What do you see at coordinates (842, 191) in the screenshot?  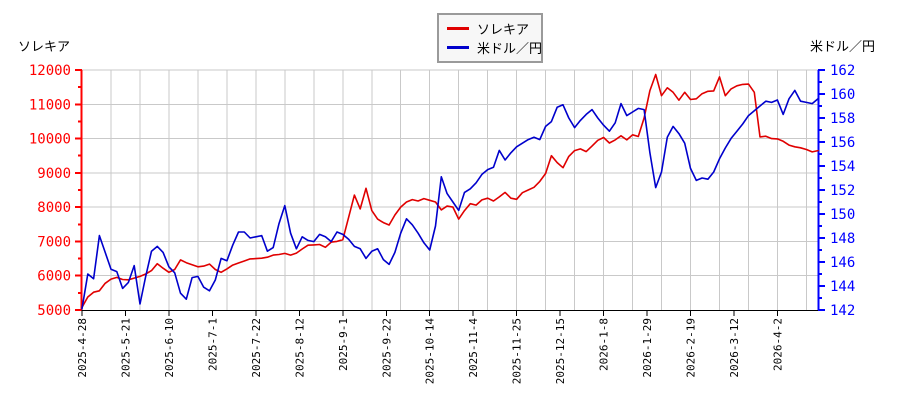 I see `right-axis-tick-label: 152` at bounding box center [842, 191].